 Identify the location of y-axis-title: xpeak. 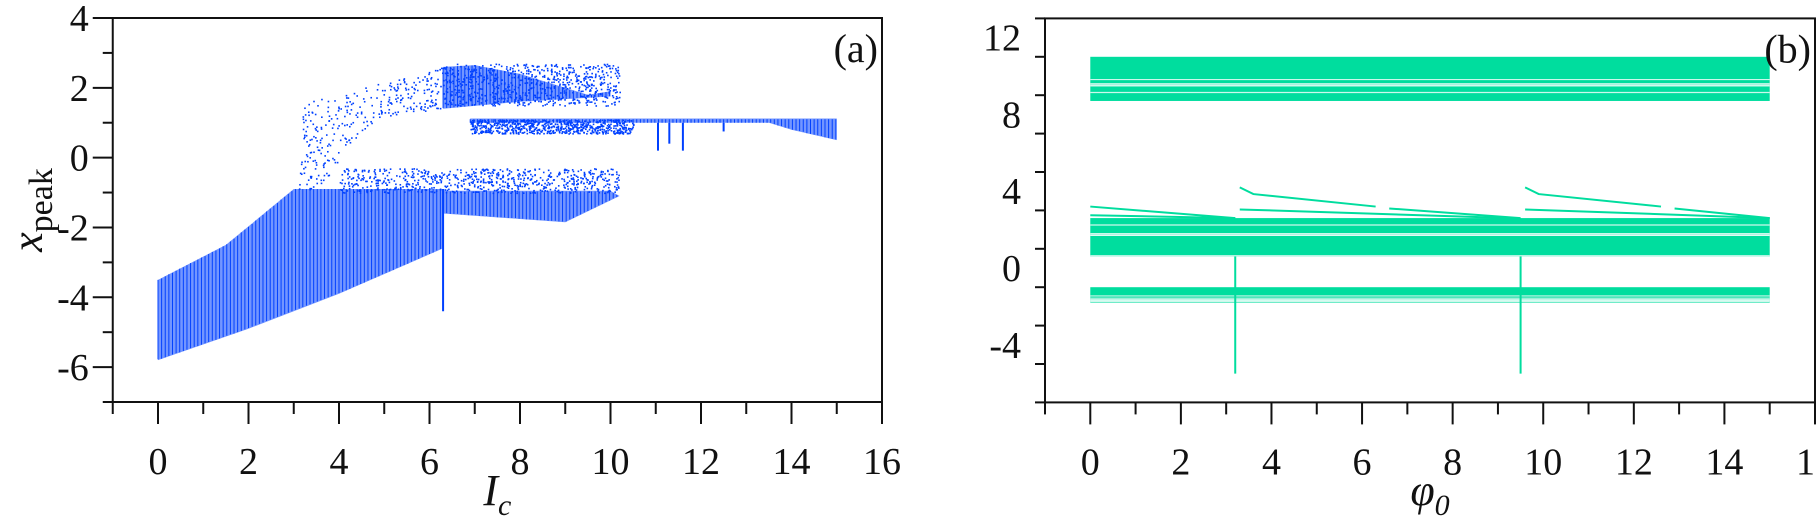
(31, 210).